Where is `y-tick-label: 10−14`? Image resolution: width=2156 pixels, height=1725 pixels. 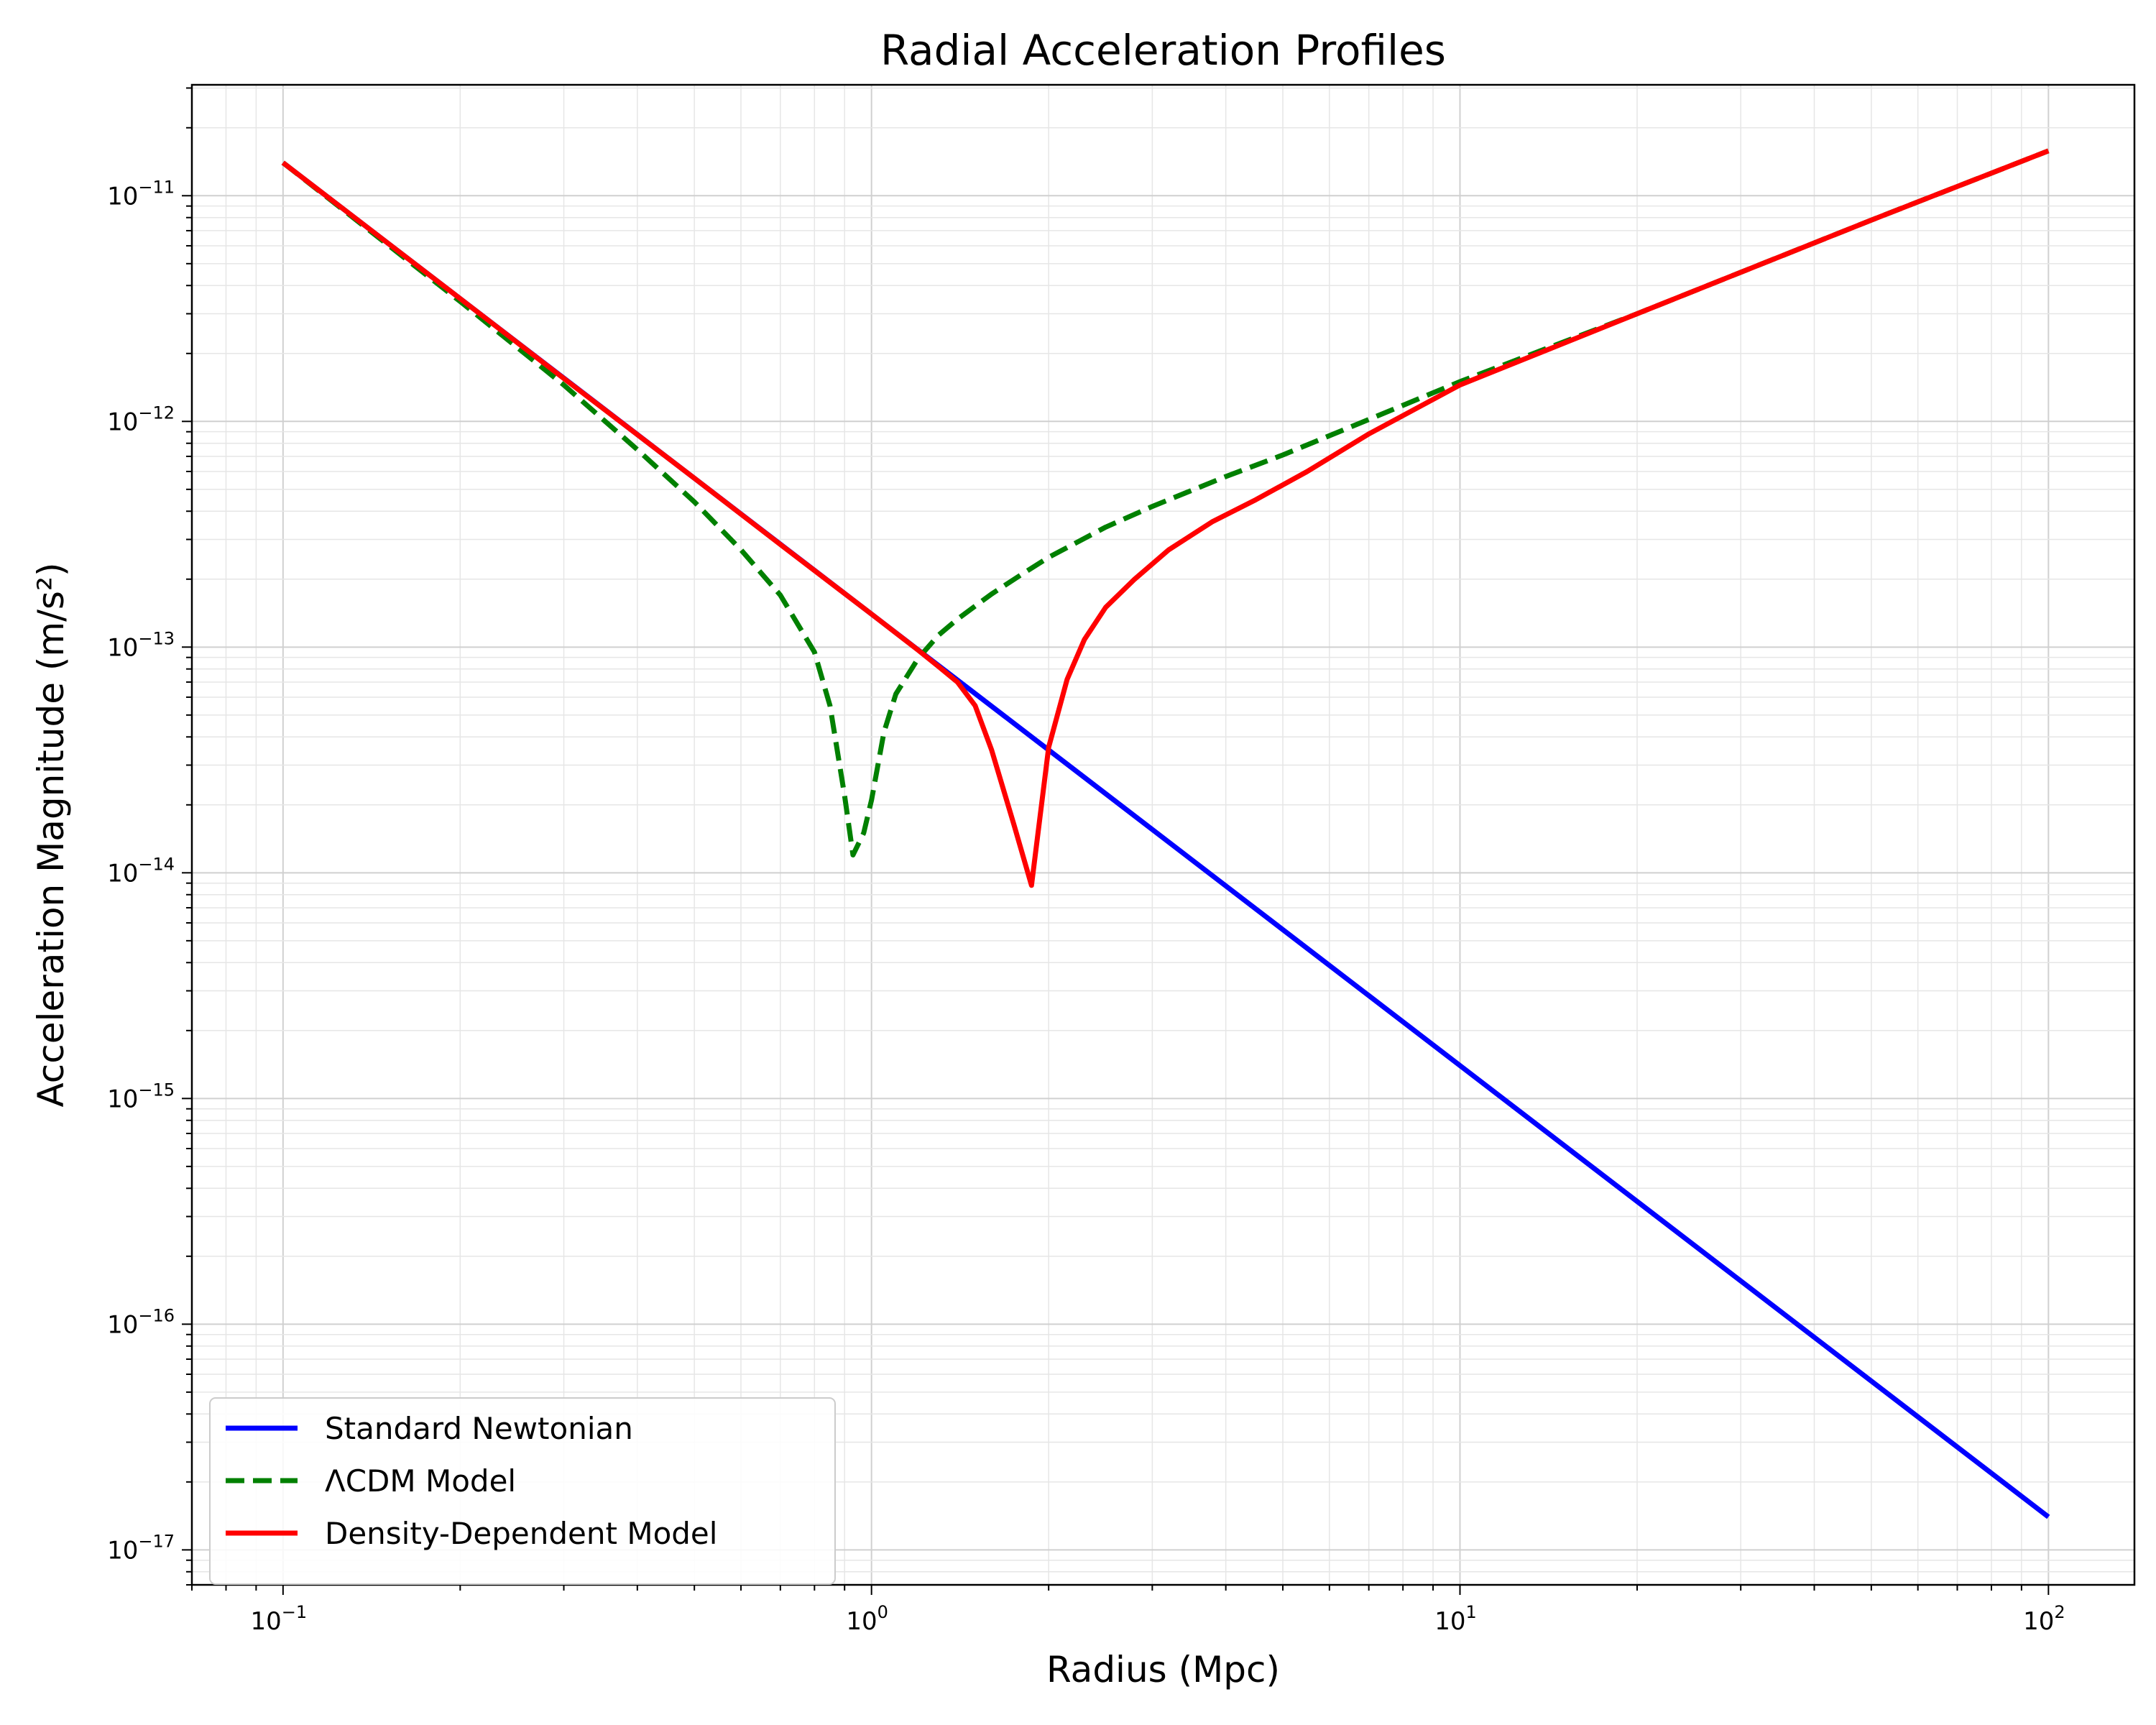
y-tick-label: 10−14 is located at coordinates (141, 871).